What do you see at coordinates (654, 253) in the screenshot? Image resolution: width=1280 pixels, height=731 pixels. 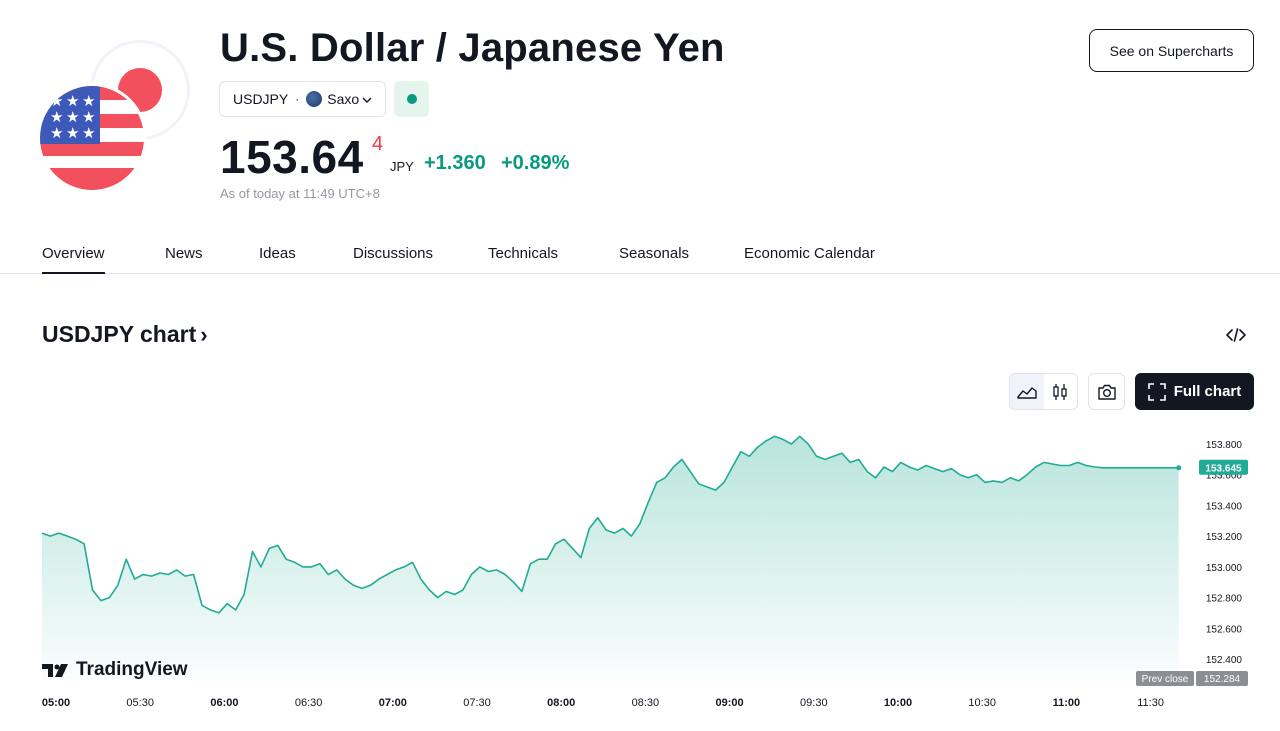 I see `tab-seasonals: Seasonals` at bounding box center [654, 253].